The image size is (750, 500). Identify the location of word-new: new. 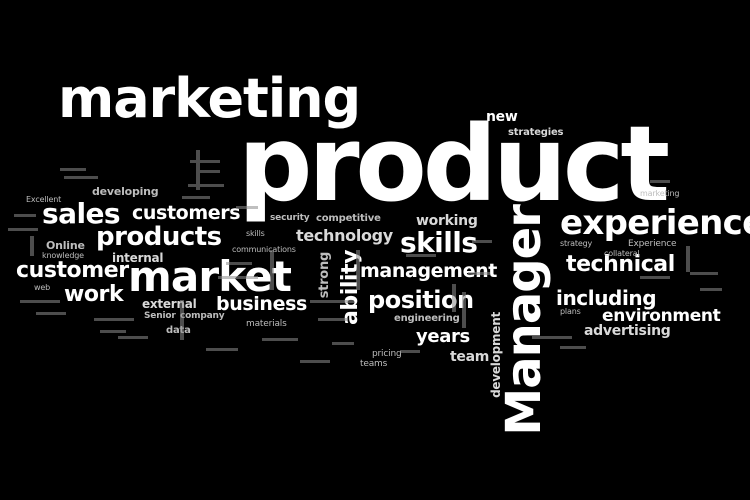
(502, 117).